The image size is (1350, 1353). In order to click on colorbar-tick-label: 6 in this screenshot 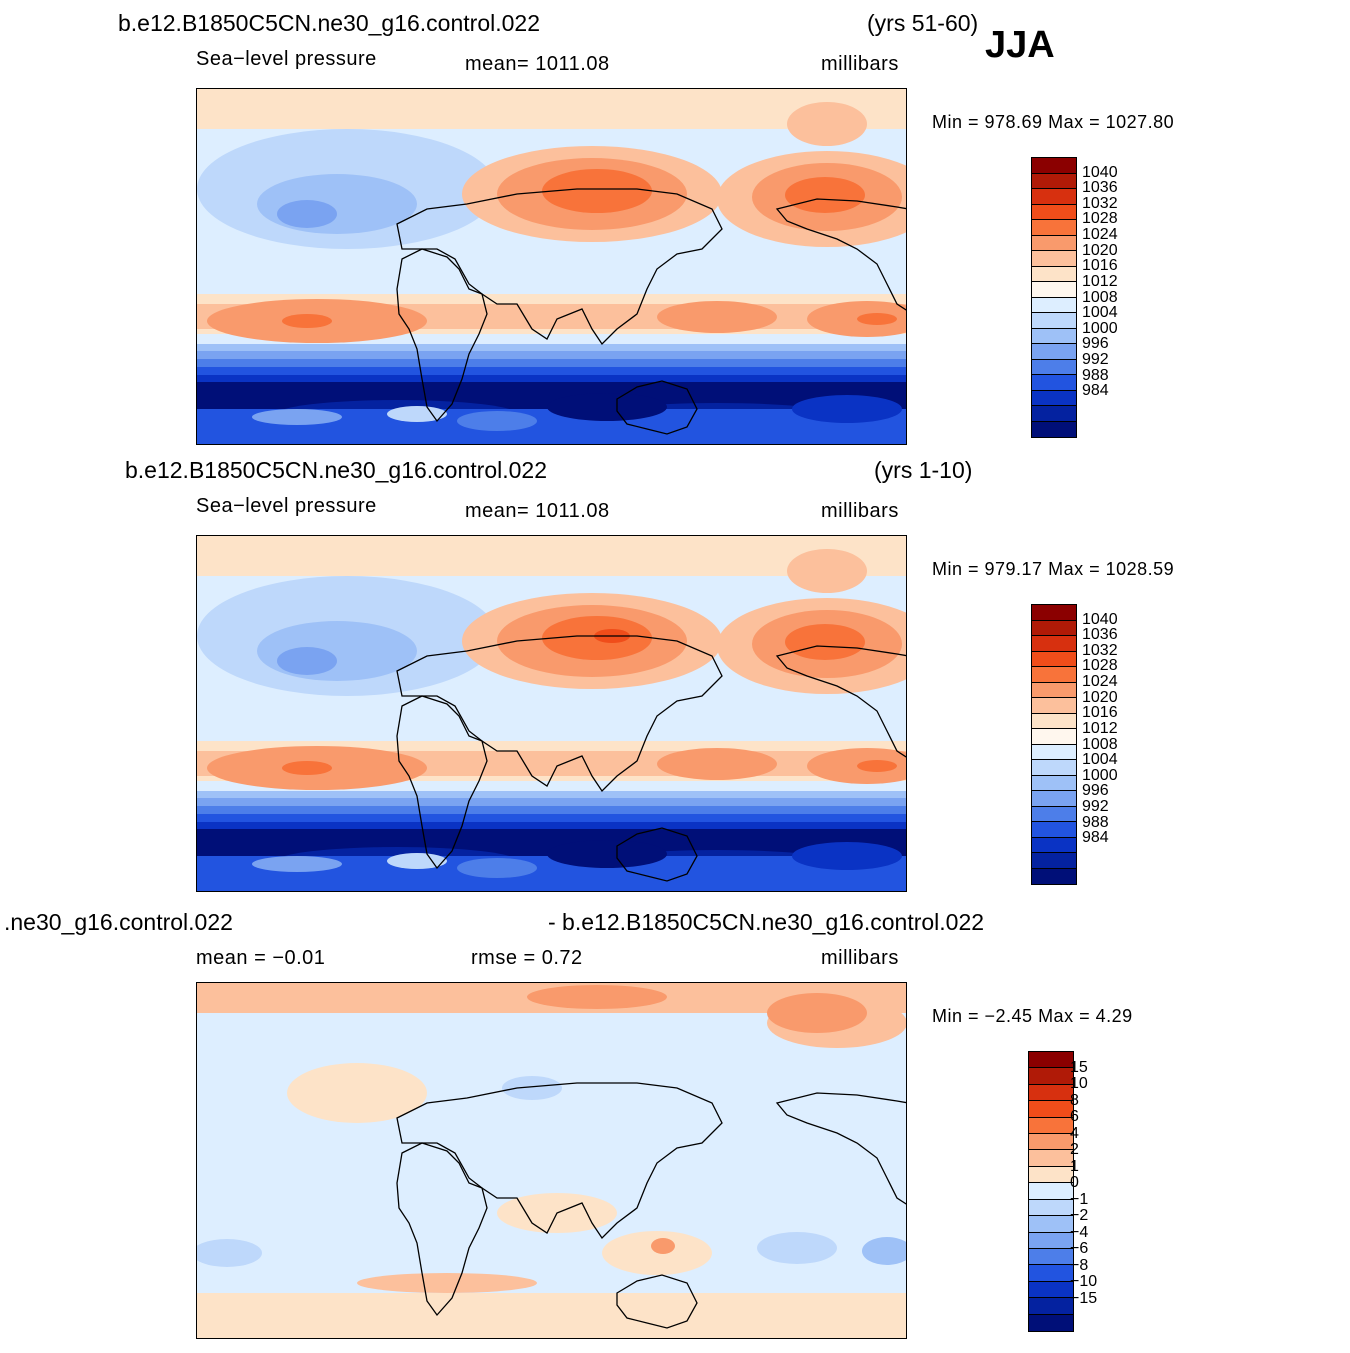, I will do `click(1074, 1117)`.